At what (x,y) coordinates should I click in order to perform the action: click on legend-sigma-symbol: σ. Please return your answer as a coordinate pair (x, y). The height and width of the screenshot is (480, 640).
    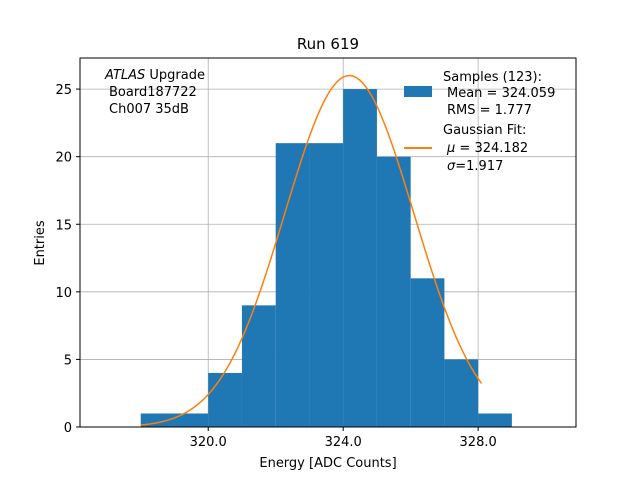
    Looking at the image, I should click on (451, 166).